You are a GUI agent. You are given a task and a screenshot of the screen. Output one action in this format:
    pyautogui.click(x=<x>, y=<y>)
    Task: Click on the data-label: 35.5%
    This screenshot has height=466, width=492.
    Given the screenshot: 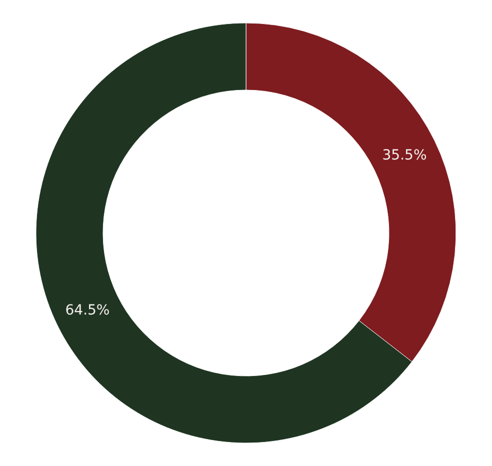 What is the action you would take?
    pyautogui.click(x=404, y=155)
    